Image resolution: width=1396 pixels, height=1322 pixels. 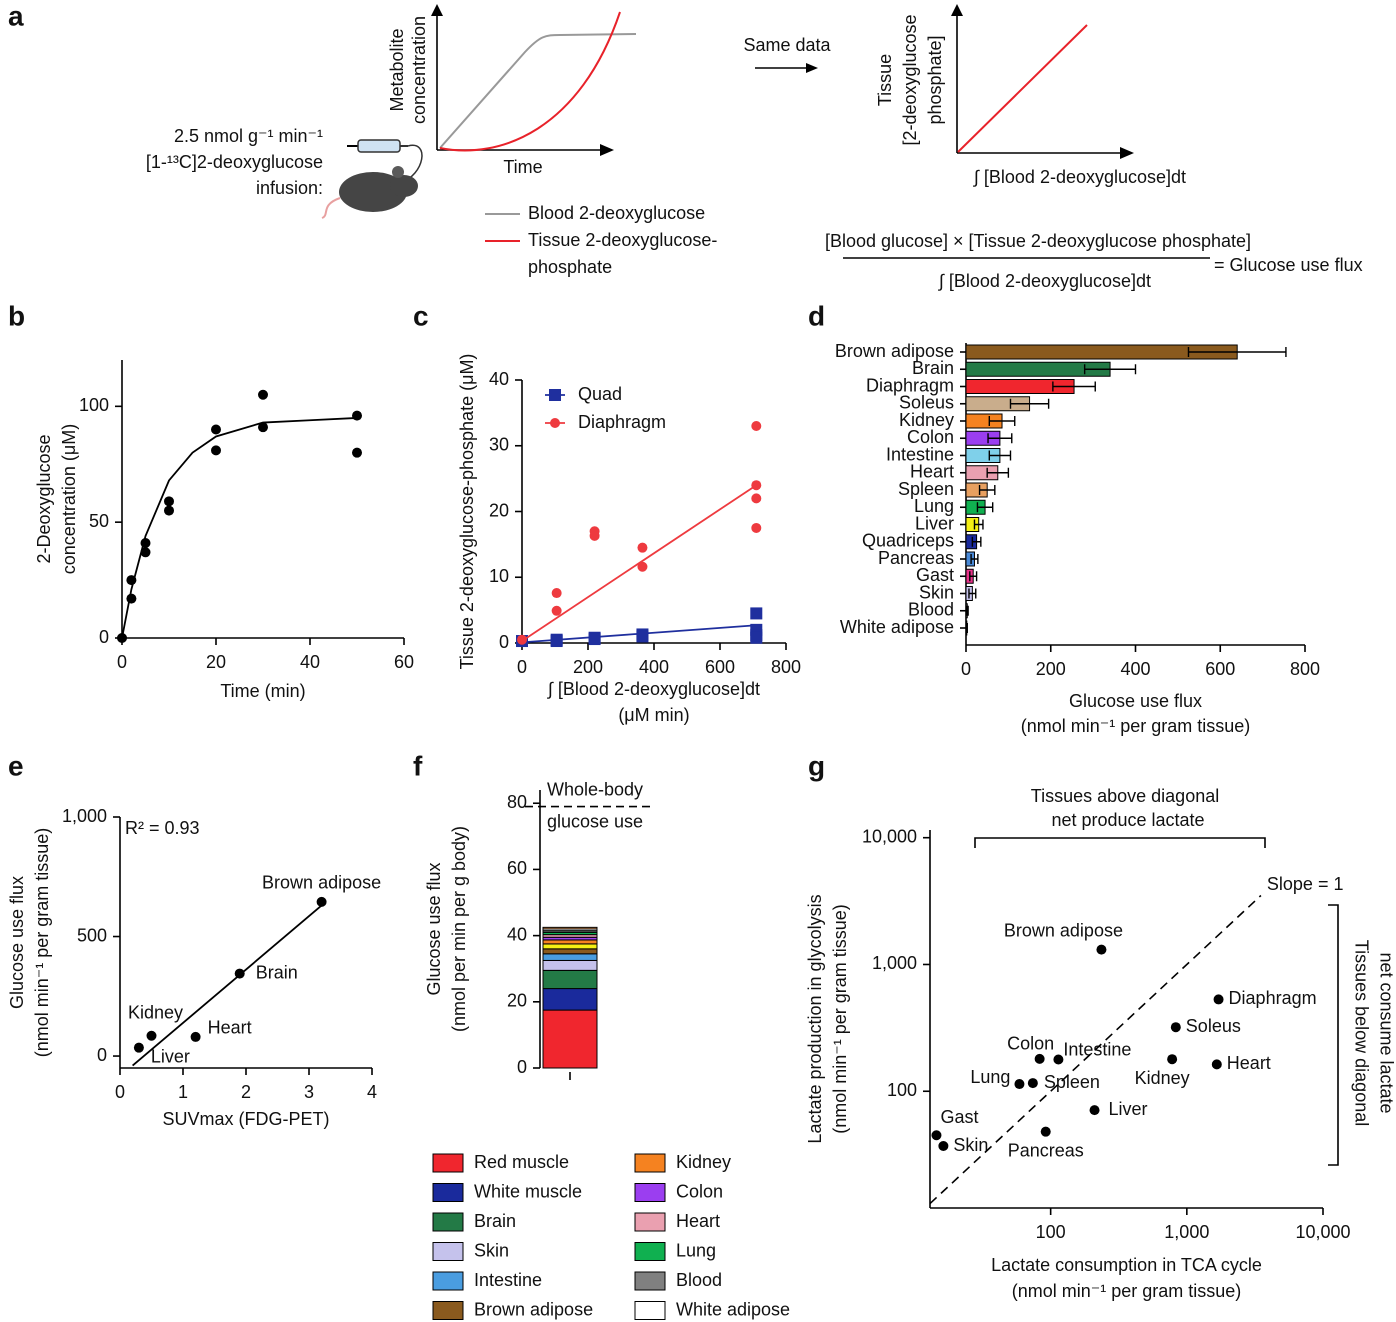 What do you see at coordinates (699, 1280) in the screenshot?
I see `legend-label: Blood` at bounding box center [699, 1280].